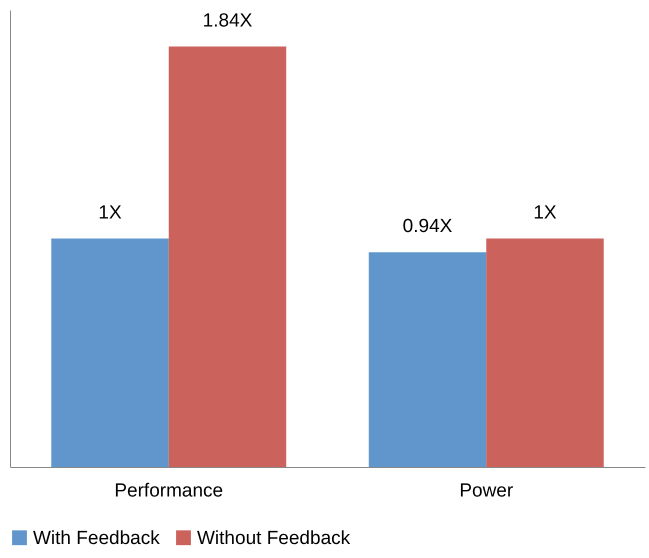 This screenshot has width=649, height=558. Describe the element at coordinates (486, 491) in the screenshot. I see `x-tick-label: Power` at that location.